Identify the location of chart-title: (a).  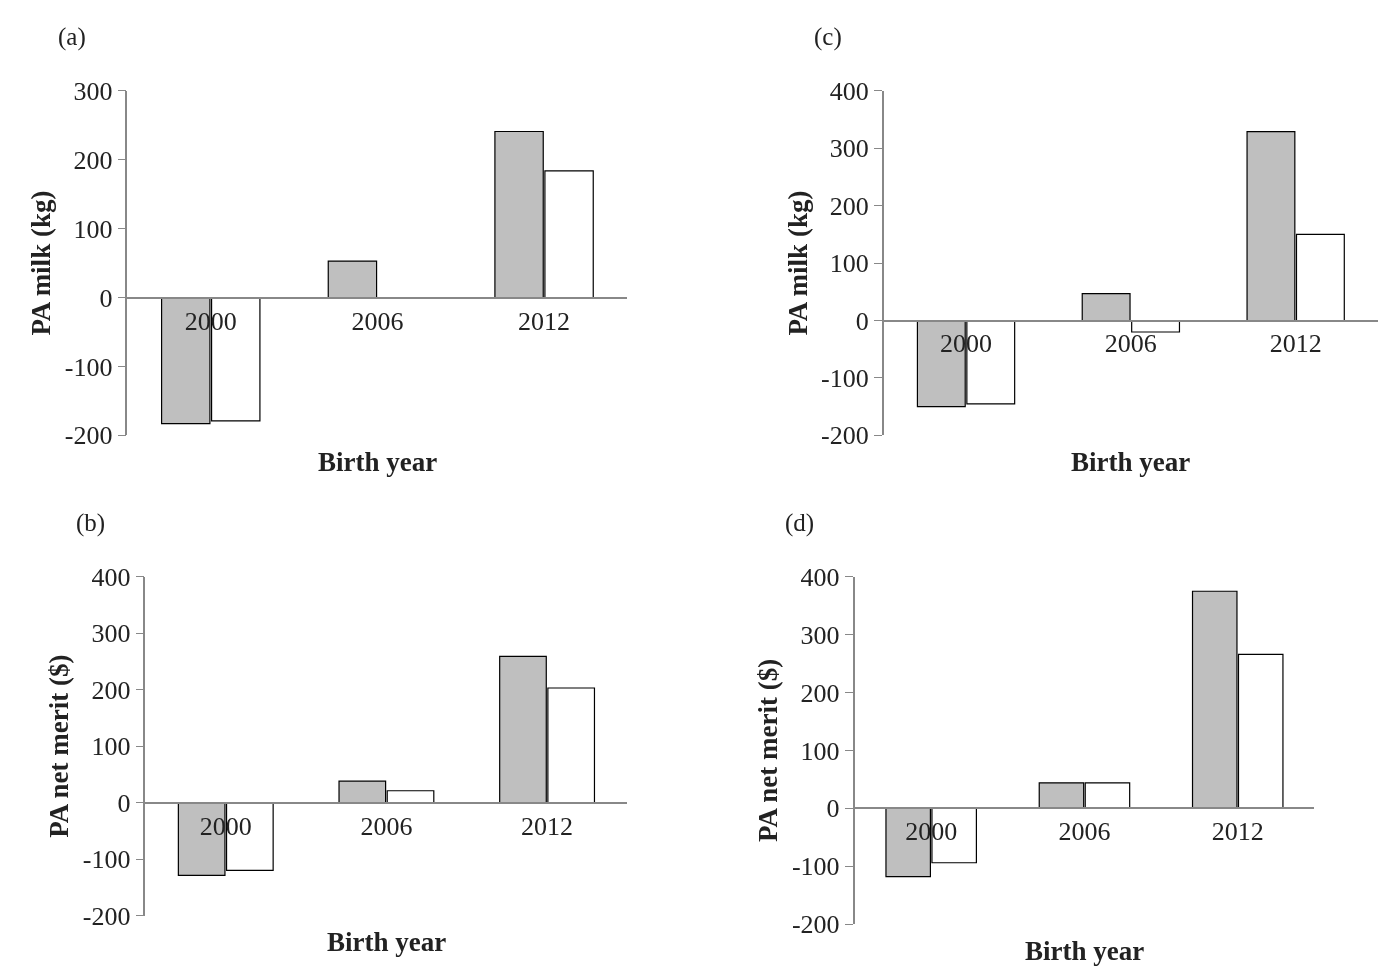
(72, 37).